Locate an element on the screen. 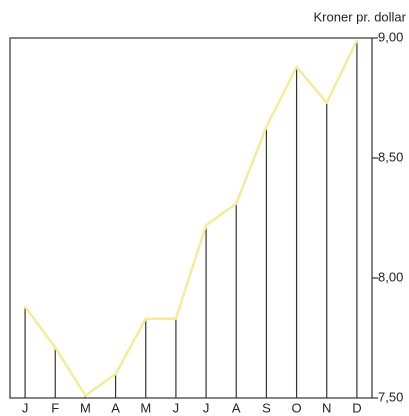  y-tick-label: 8,00 is located at coordinates (390, 276).